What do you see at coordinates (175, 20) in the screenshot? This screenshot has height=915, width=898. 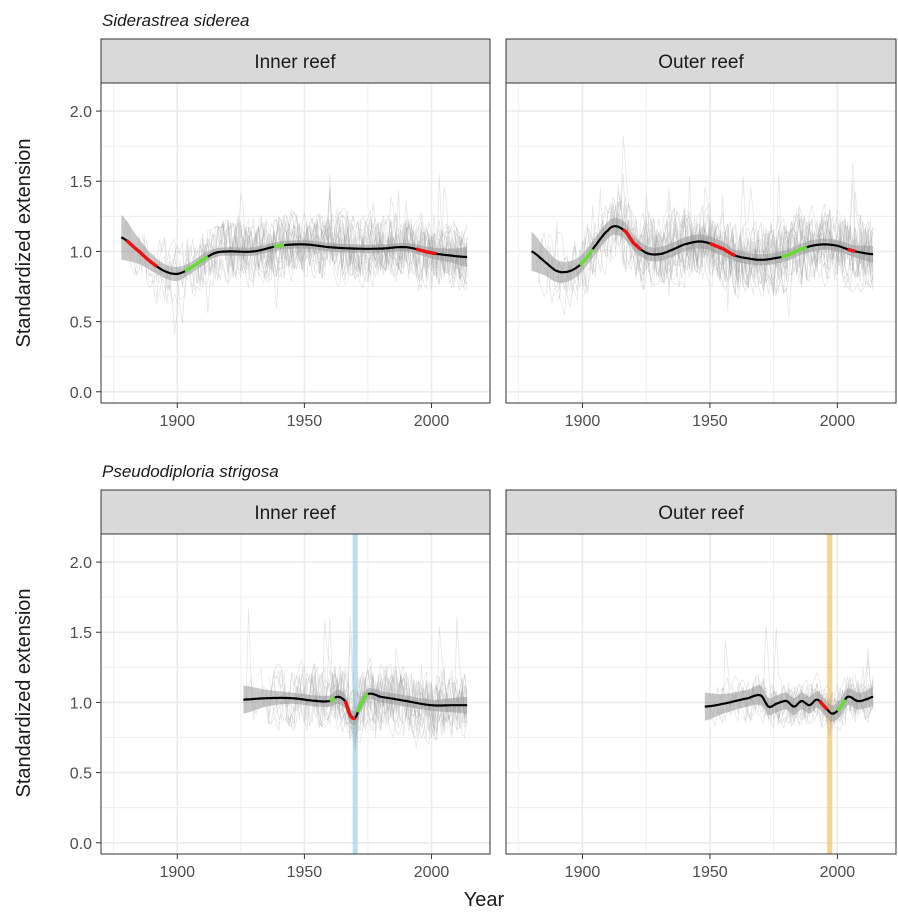 I see `species-title-top: Siderastrea siderea` at bounding box center [175, 20].